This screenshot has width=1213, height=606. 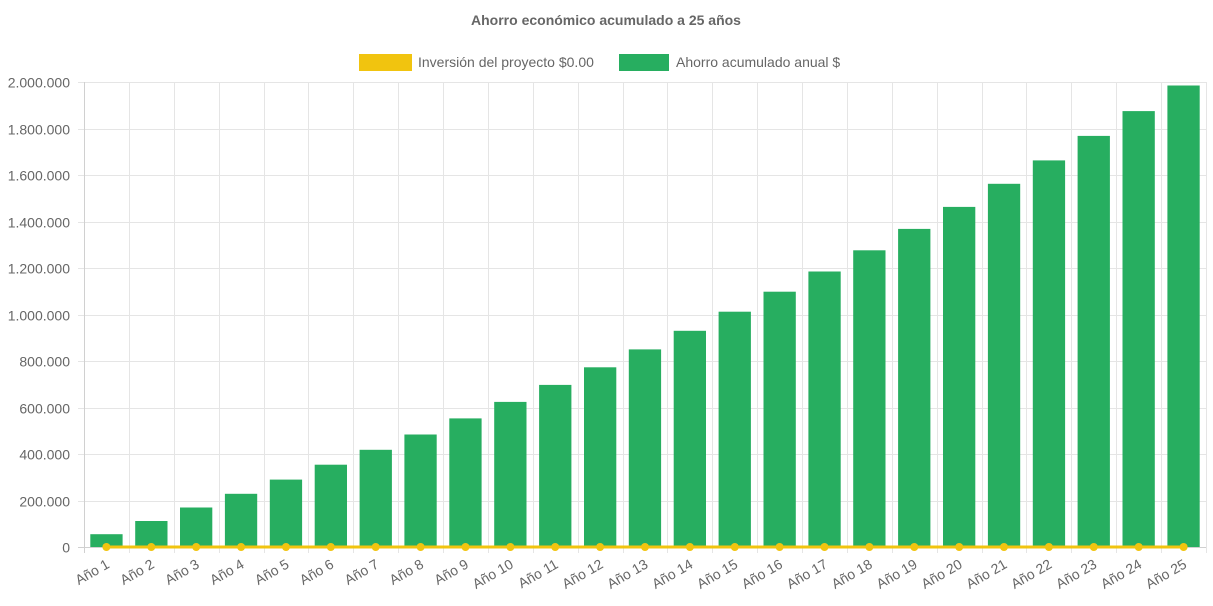 What do you see at coordinates (317, 572) in the screenshot?
I see `x-tick-label: Año 6` at bounding box center [317, 572].